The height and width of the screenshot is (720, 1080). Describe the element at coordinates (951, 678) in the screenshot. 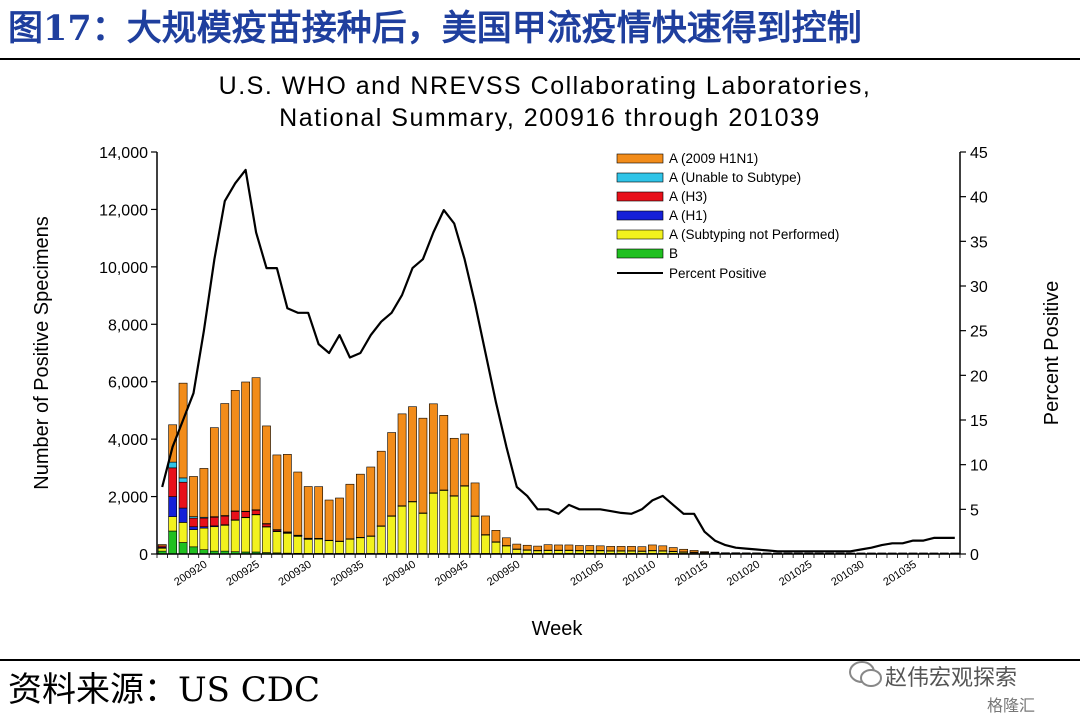

I see `watermark-text: 赵伟宏观探索` at that location.